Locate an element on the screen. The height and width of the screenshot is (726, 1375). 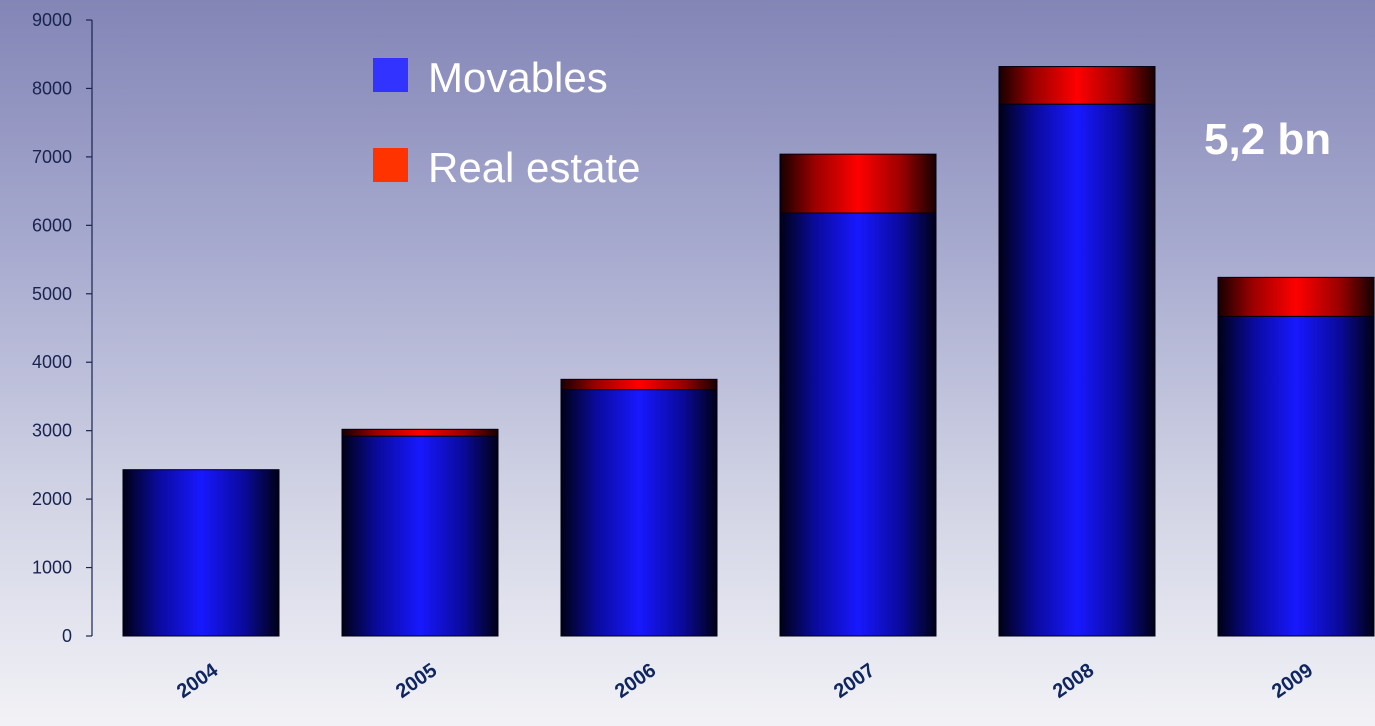
y-tick-label: 2000 is located at coordinates (52, 499).